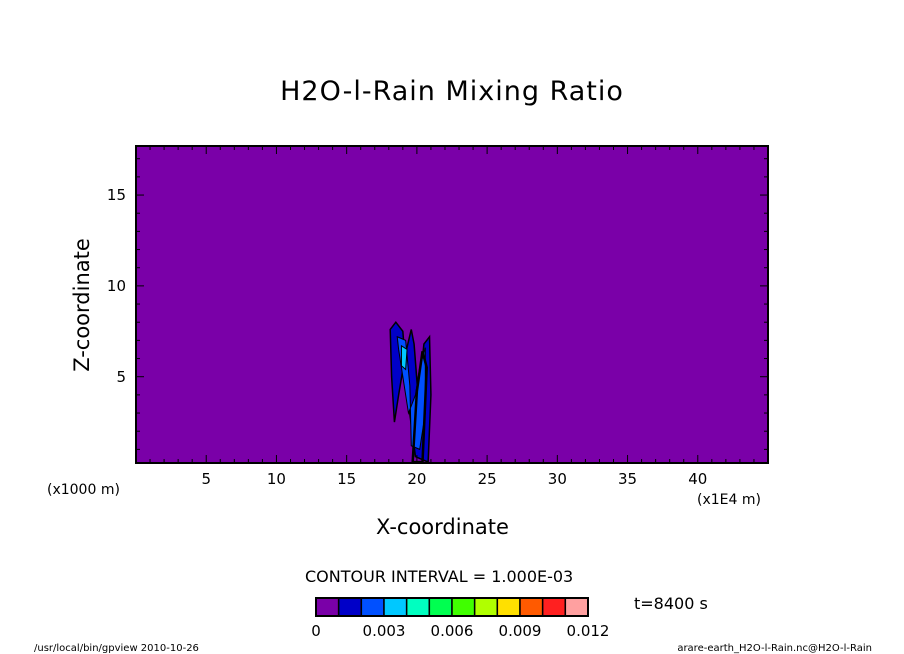 The image size is (904, 654). What do you see at coordinates (121, 376) in the screenshot?
I see `y-tick-label: 5` at bounding box center [121, 376].